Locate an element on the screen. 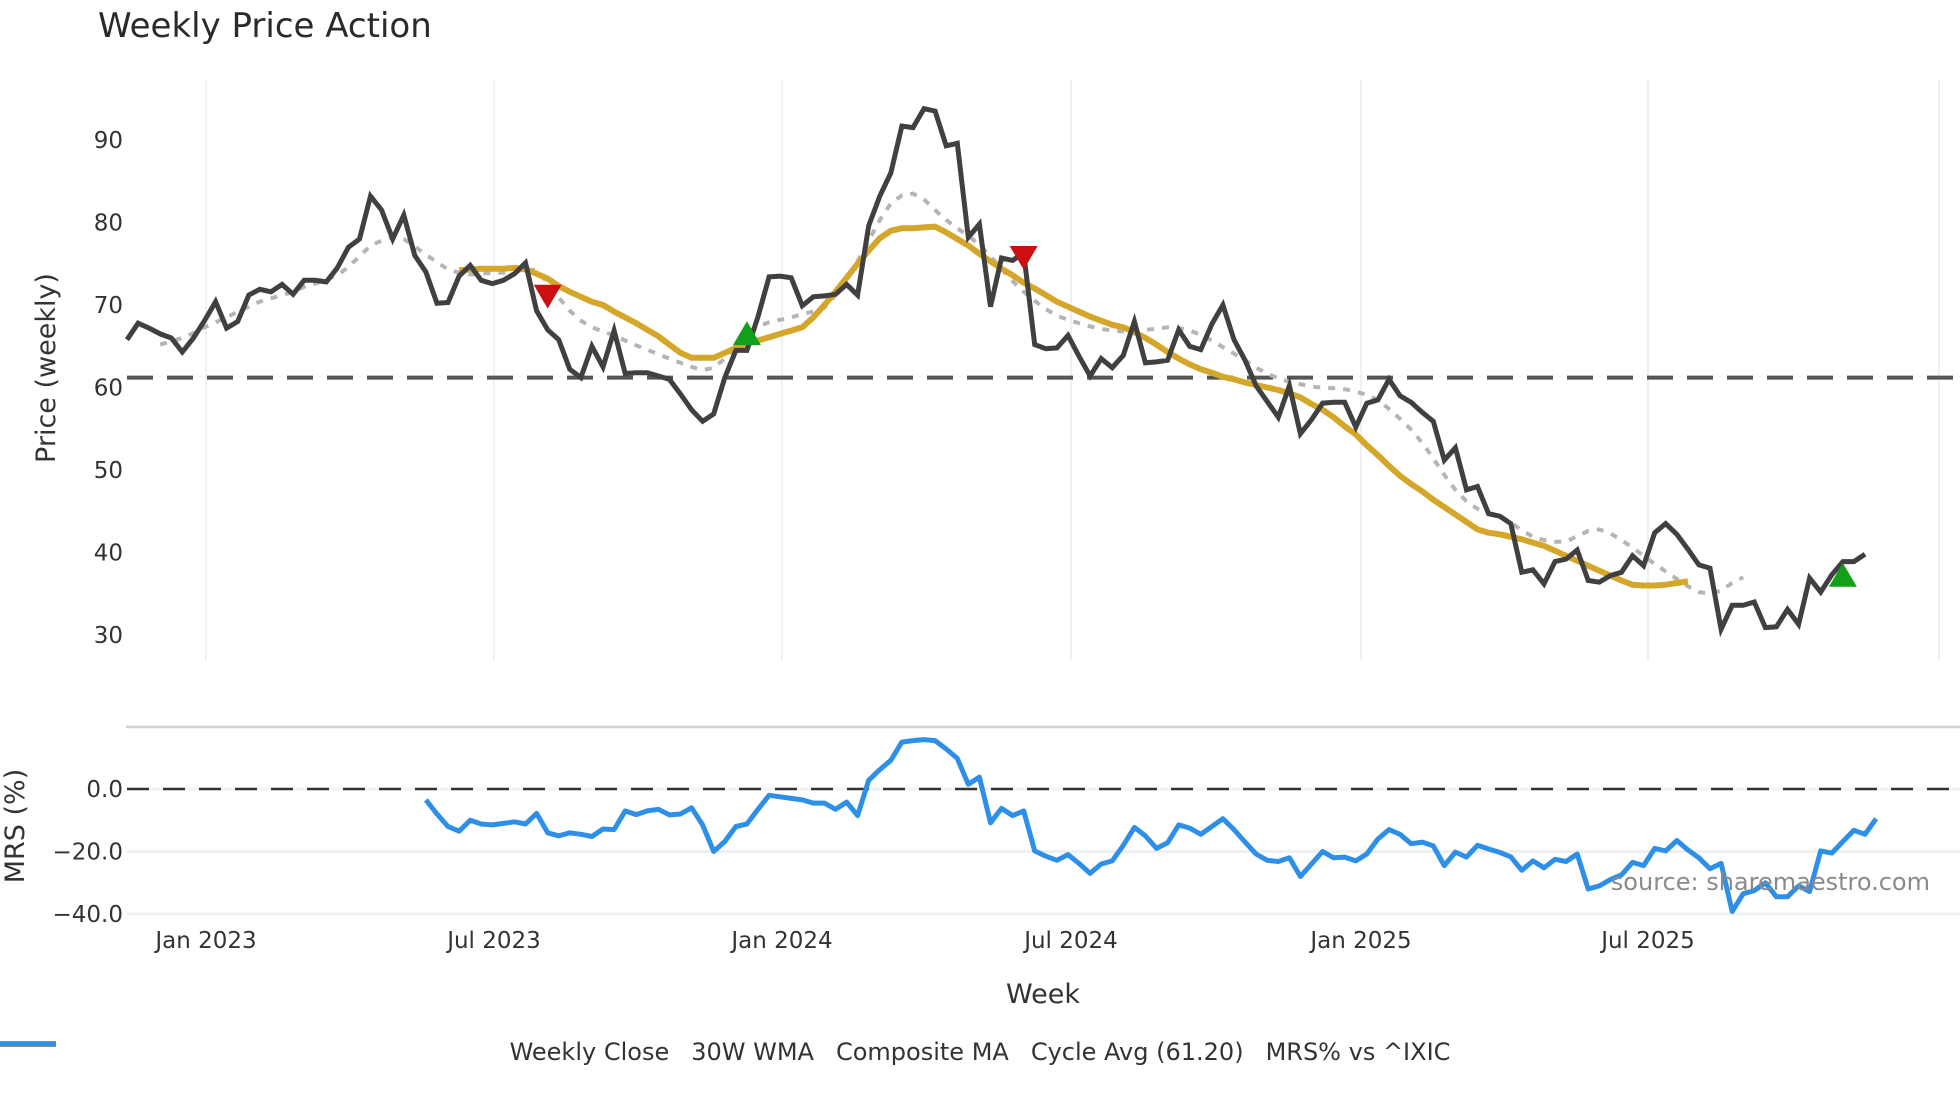 The height and width of the screenshot is (1102, 1960). legend-label: Composite MA is located at coordinates (922, 1052).